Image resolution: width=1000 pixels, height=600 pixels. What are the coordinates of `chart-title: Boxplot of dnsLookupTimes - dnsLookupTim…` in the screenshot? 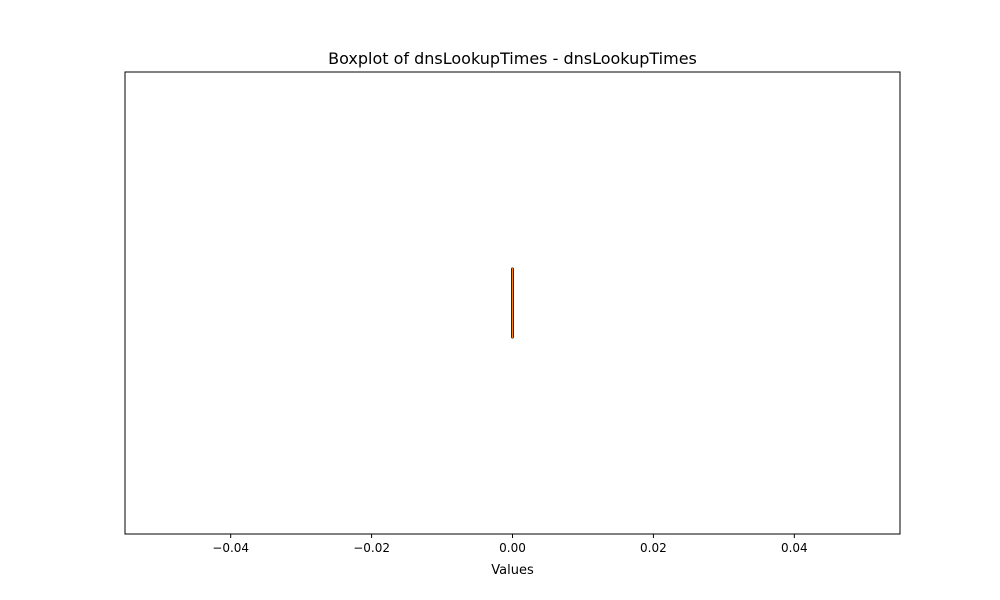 It's located at (512, 58).